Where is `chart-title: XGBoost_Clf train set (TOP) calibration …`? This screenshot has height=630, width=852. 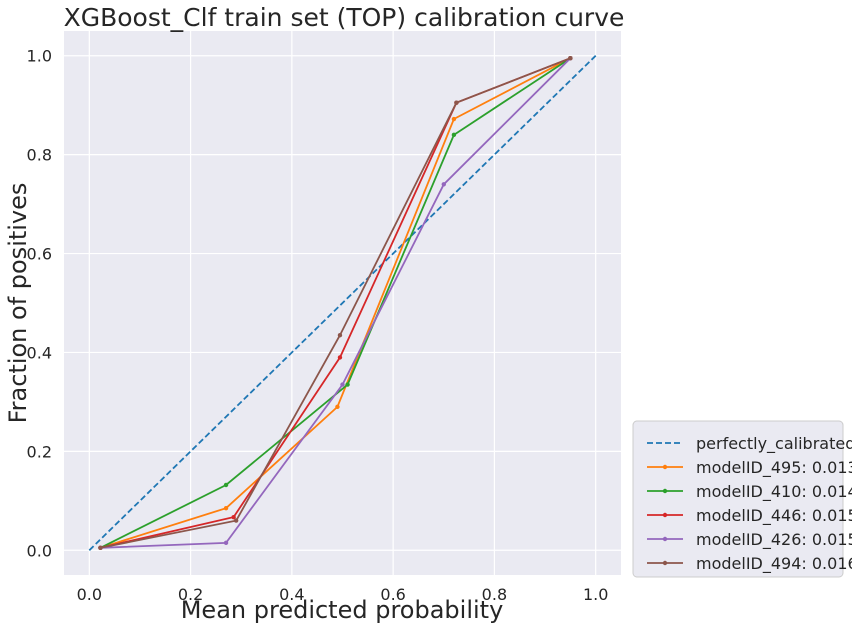
chart-title: XGBoost_Clf train set (TOP) calibration … is located at coordinates (344, 17).